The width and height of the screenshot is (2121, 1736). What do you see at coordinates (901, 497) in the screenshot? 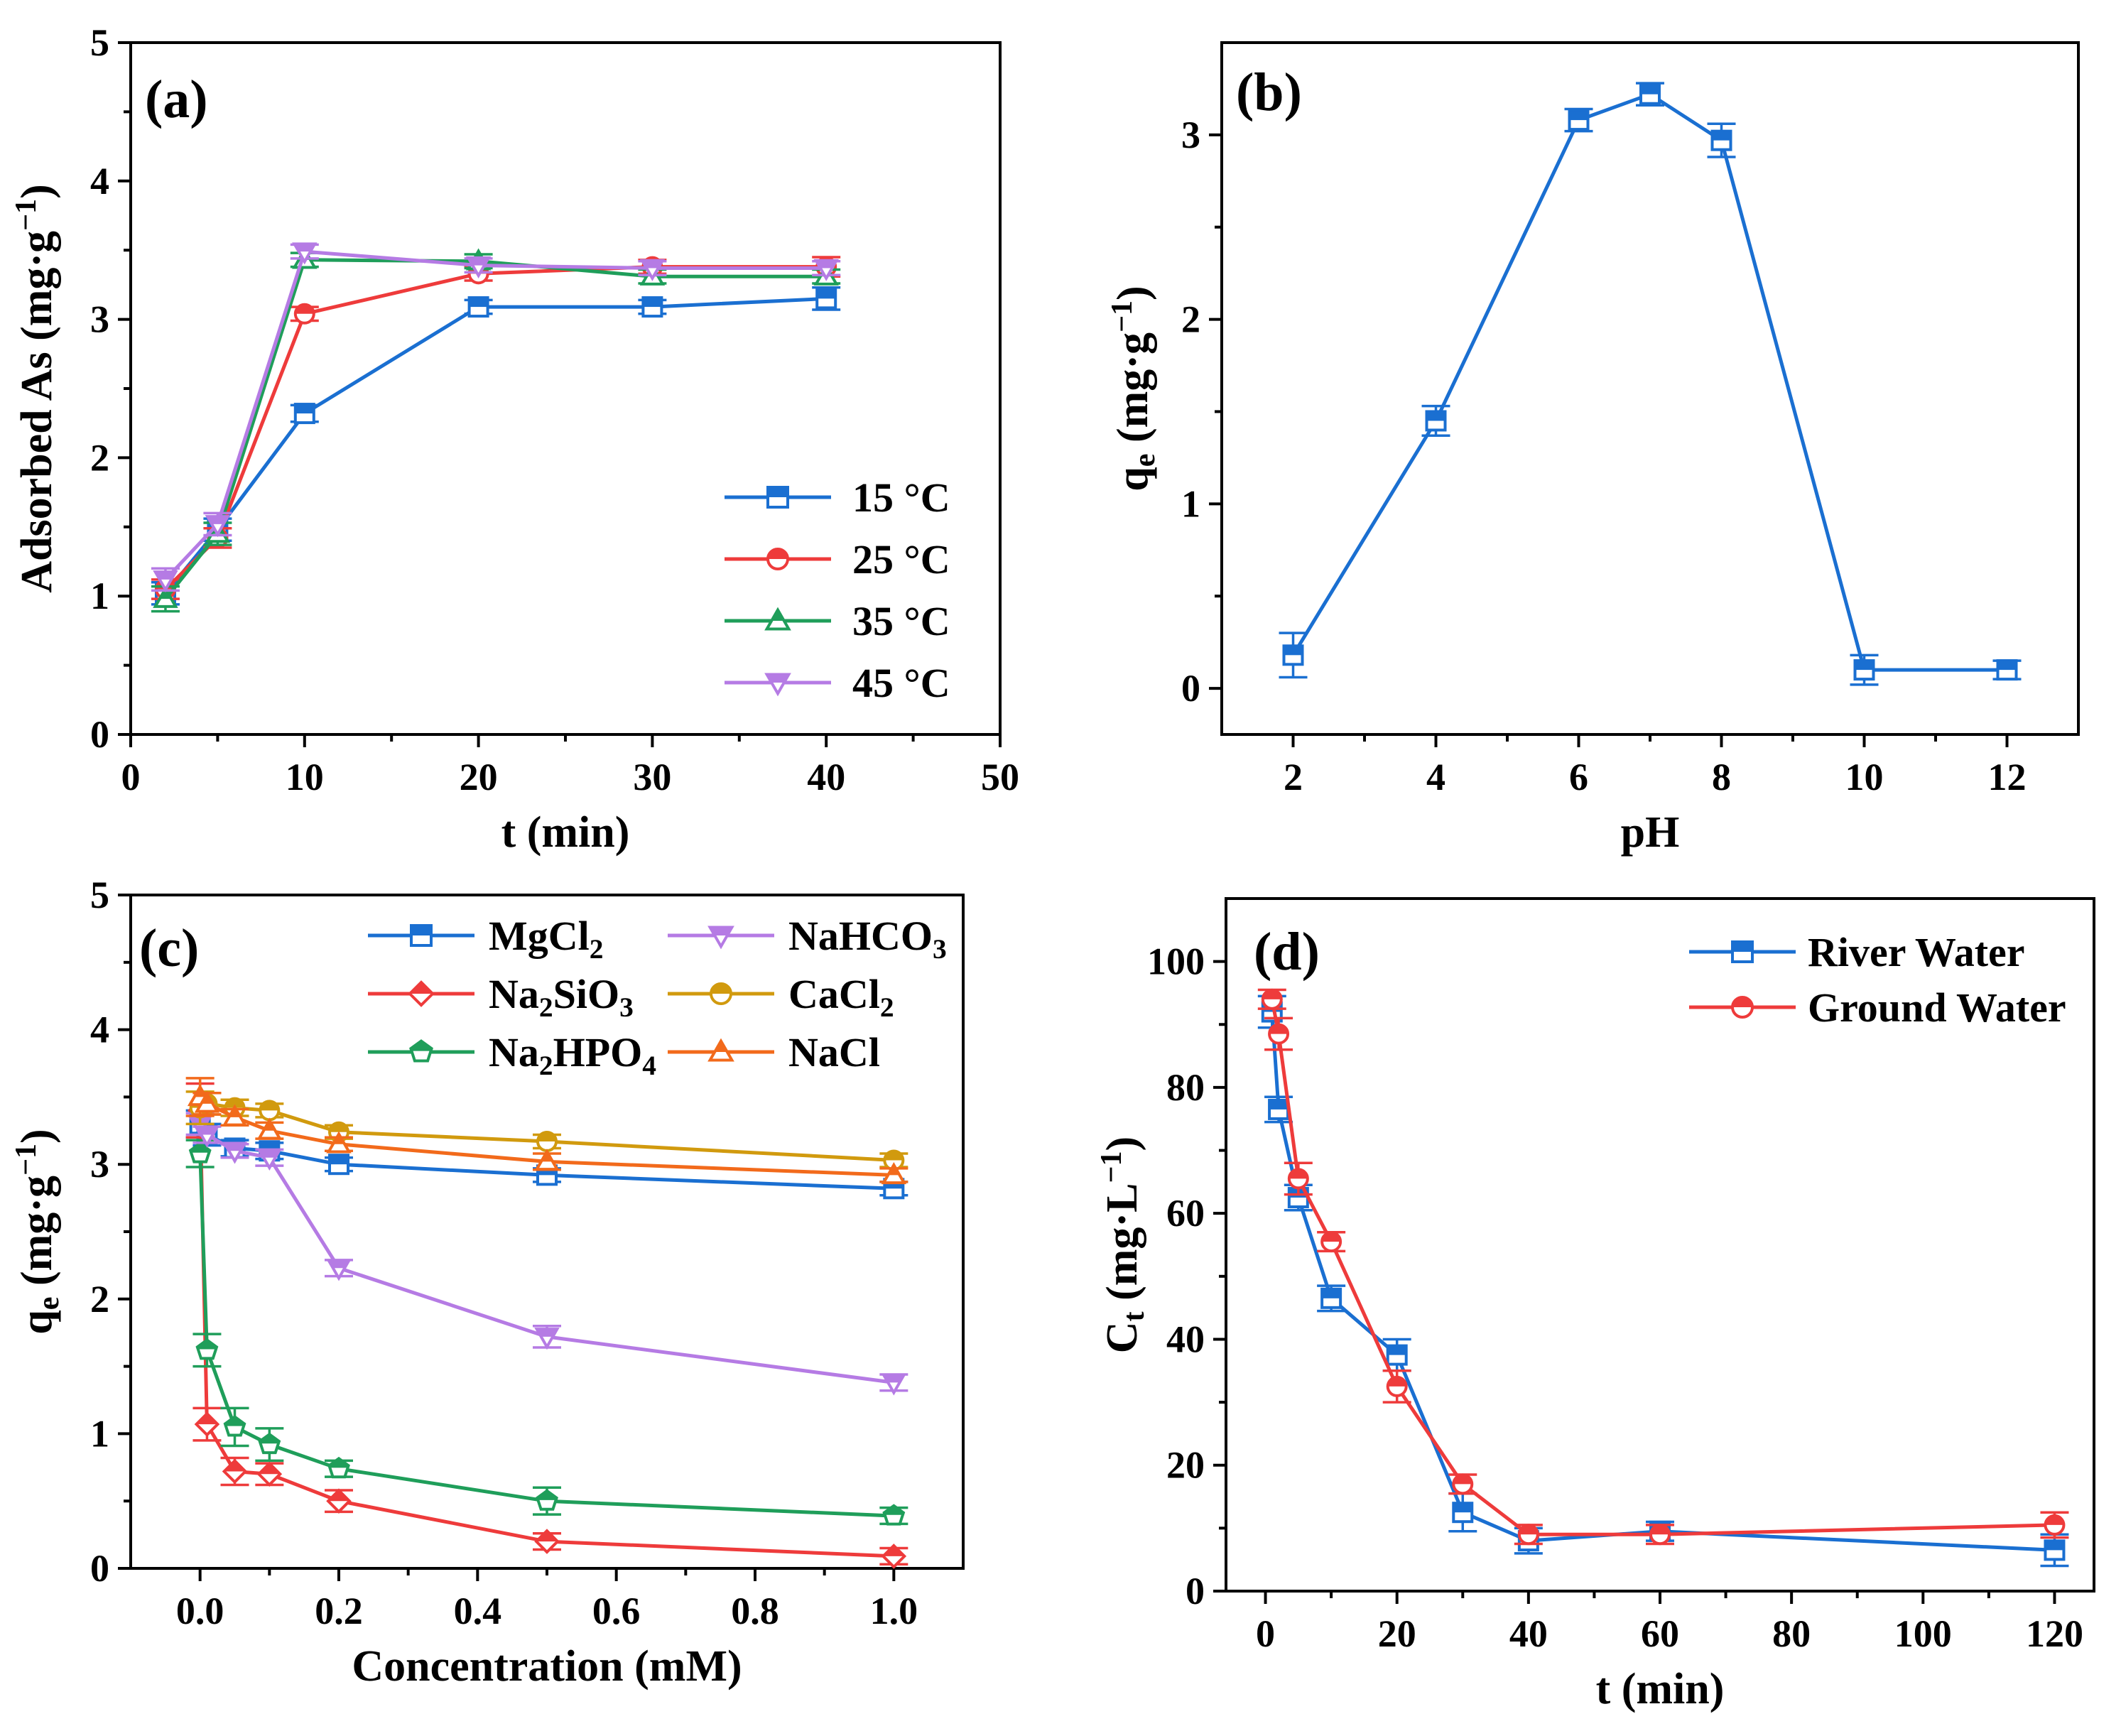
I see `legend-label: 15 °C` at bounding box center [901, 497].